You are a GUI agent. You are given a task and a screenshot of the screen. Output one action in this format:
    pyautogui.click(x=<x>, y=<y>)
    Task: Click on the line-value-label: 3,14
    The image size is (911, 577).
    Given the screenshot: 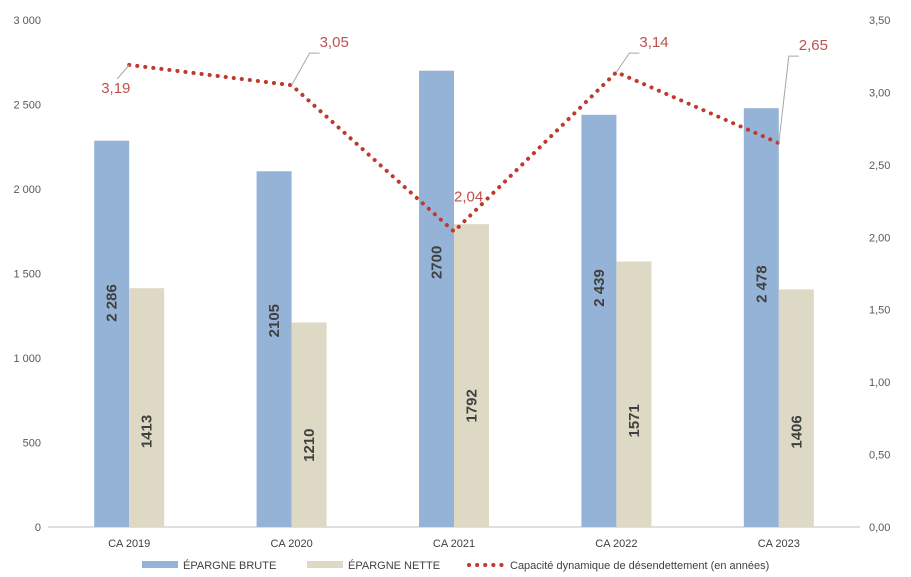 What is the action you would take?
    pyautogui.click(x=653, y=42)
    